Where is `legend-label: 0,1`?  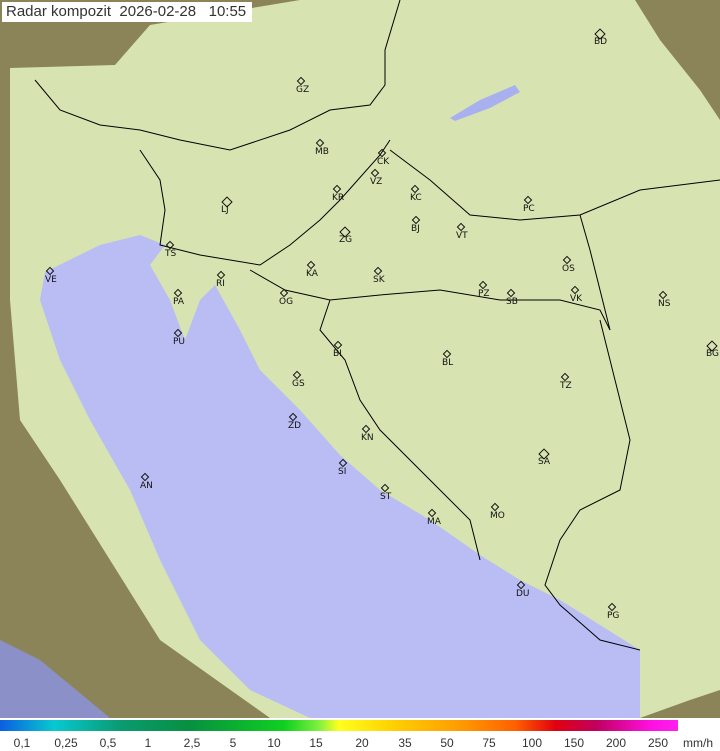 legend-label: 0,1 is located at coordinates (22, 743).